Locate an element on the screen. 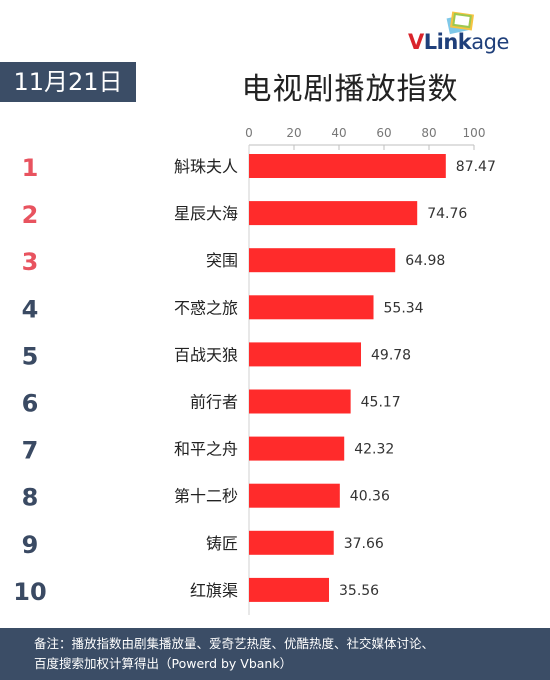 This screenshot has width=550, height=680. category-label: 斛珠夫人 is located at coordinates (206, 166).